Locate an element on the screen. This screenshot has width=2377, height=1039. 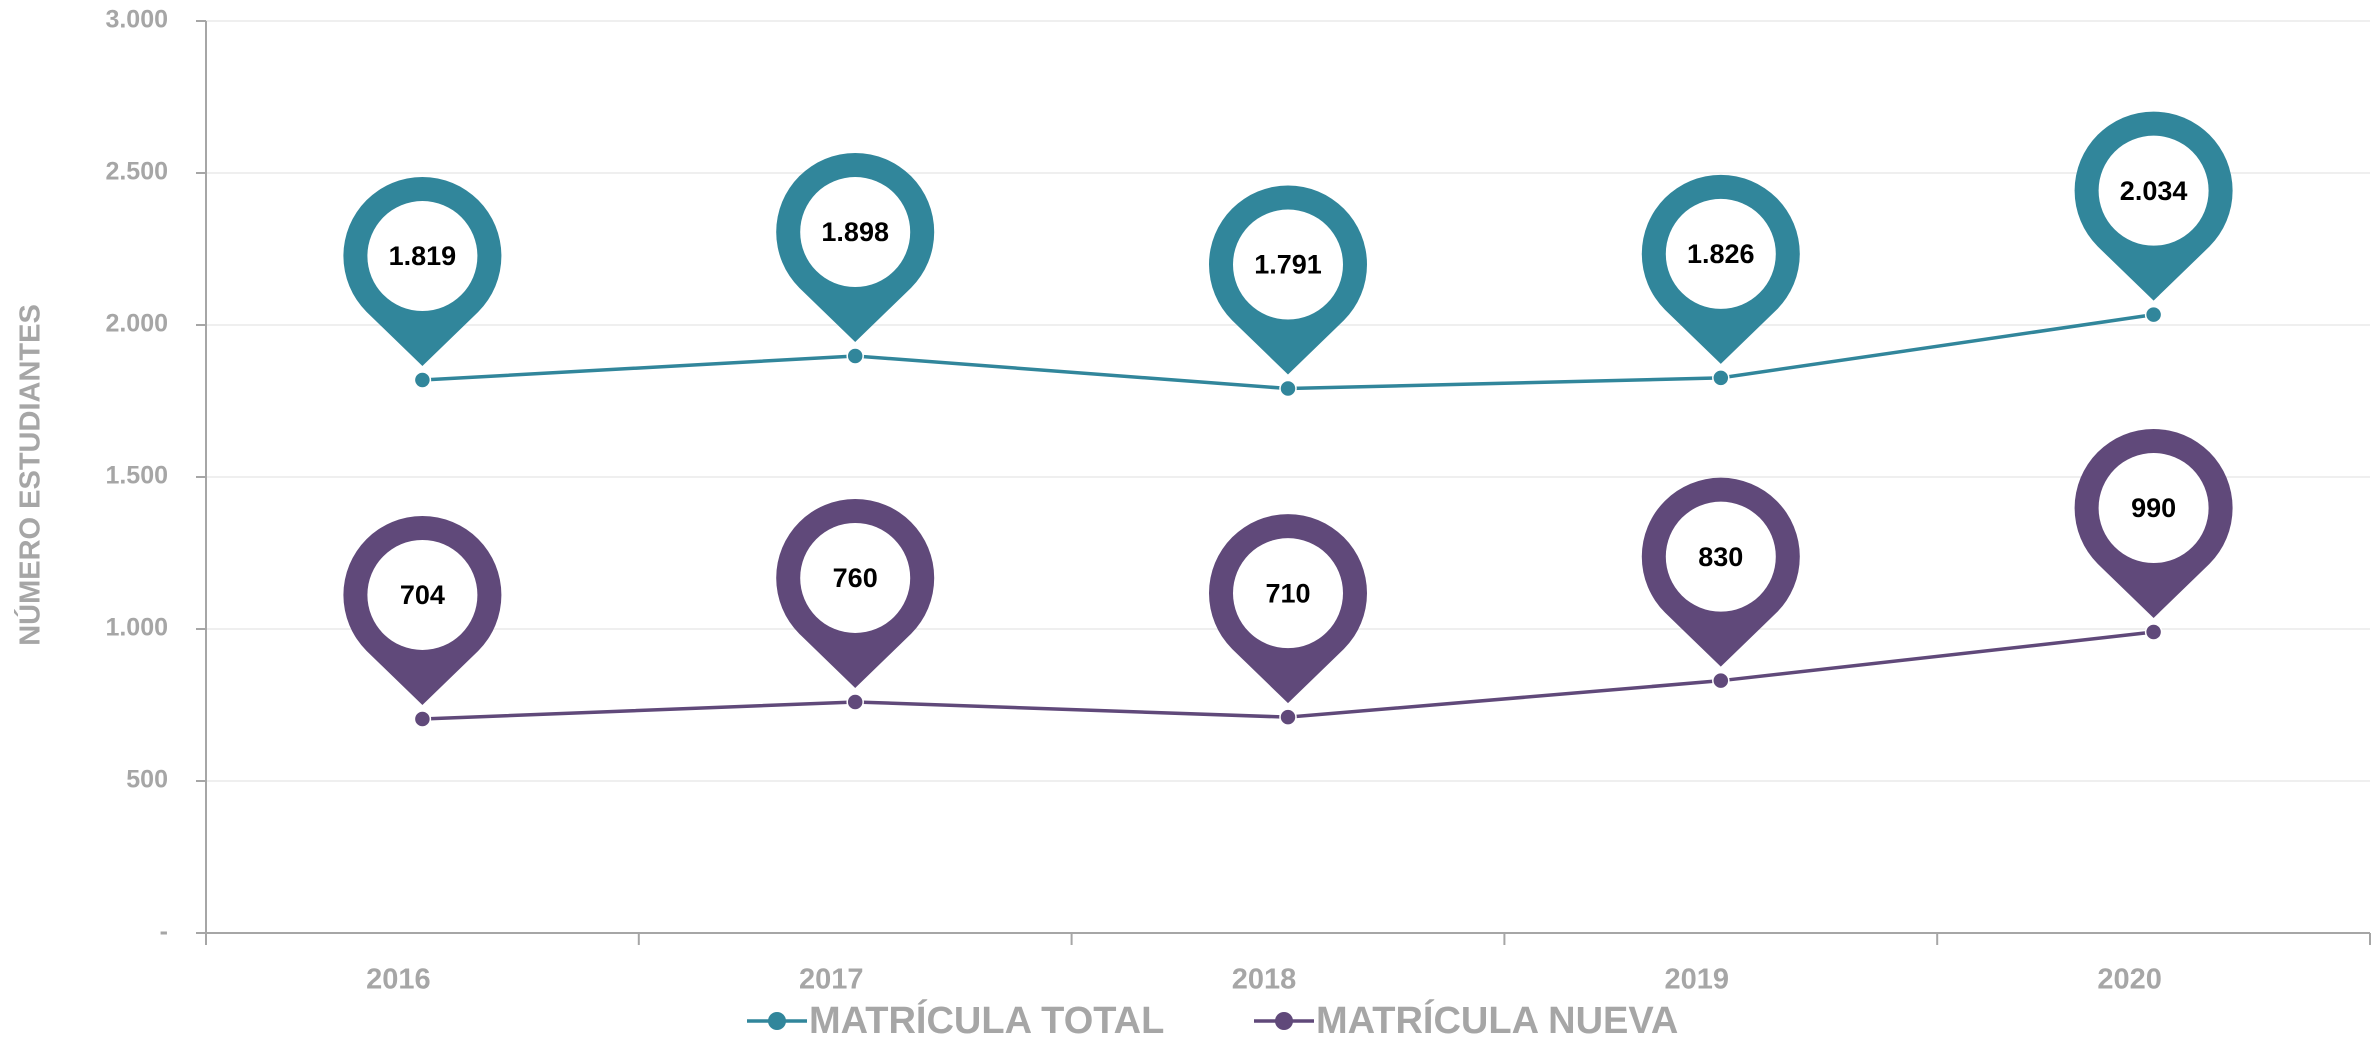
data-label: 704 is located at coordinates (422, 595).